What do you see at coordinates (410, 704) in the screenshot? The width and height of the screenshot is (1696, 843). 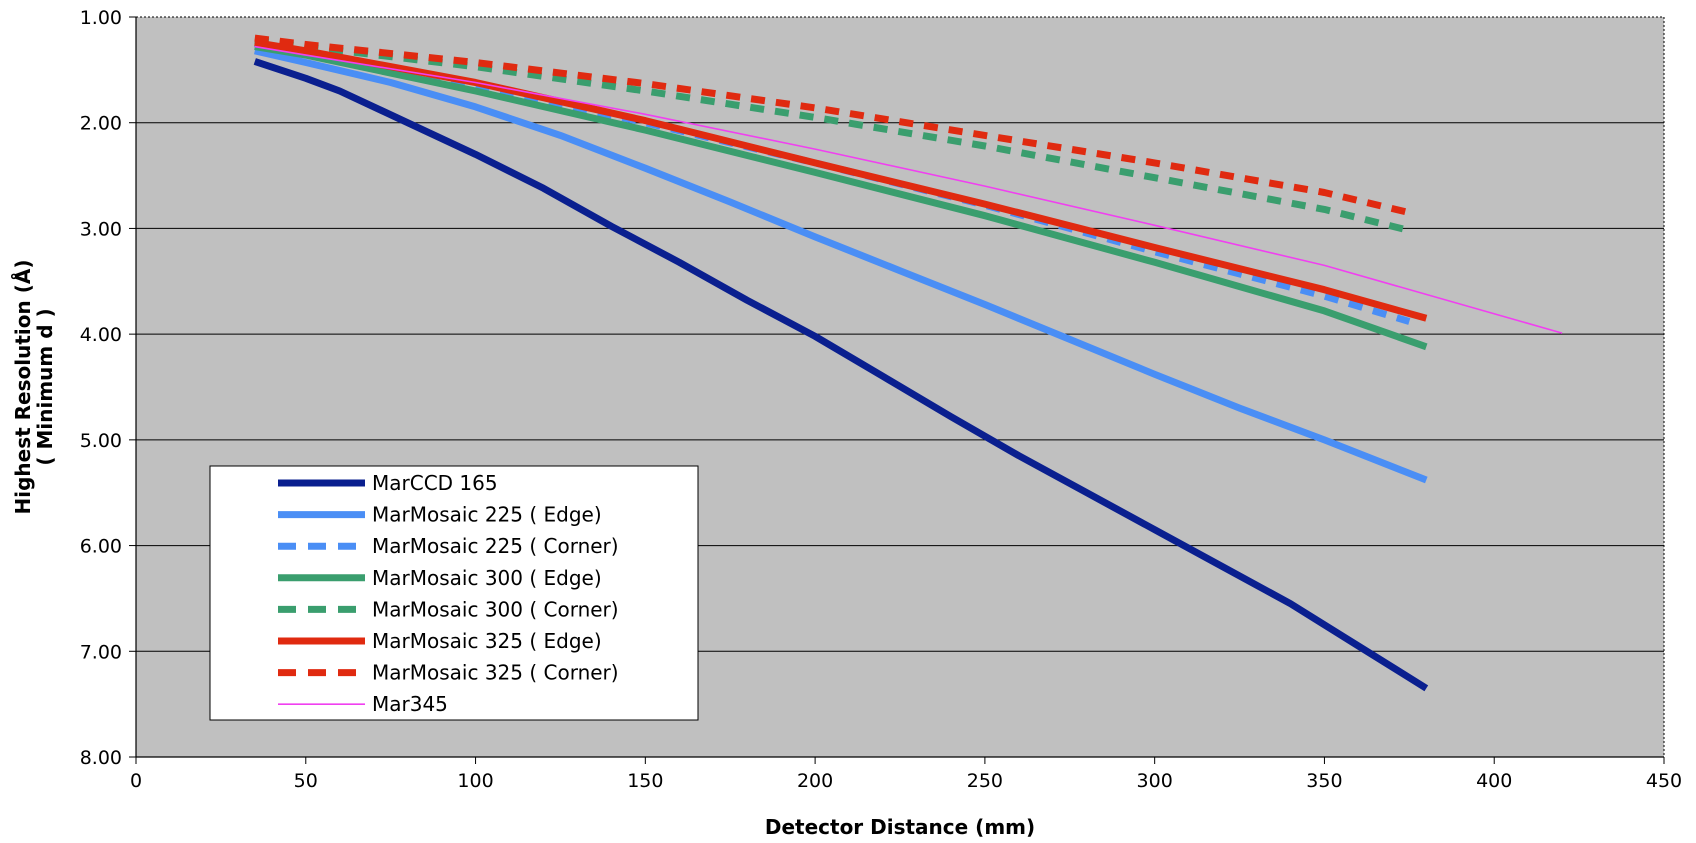 I see `legend-label: Mar345` at bounding box center [410, 704].